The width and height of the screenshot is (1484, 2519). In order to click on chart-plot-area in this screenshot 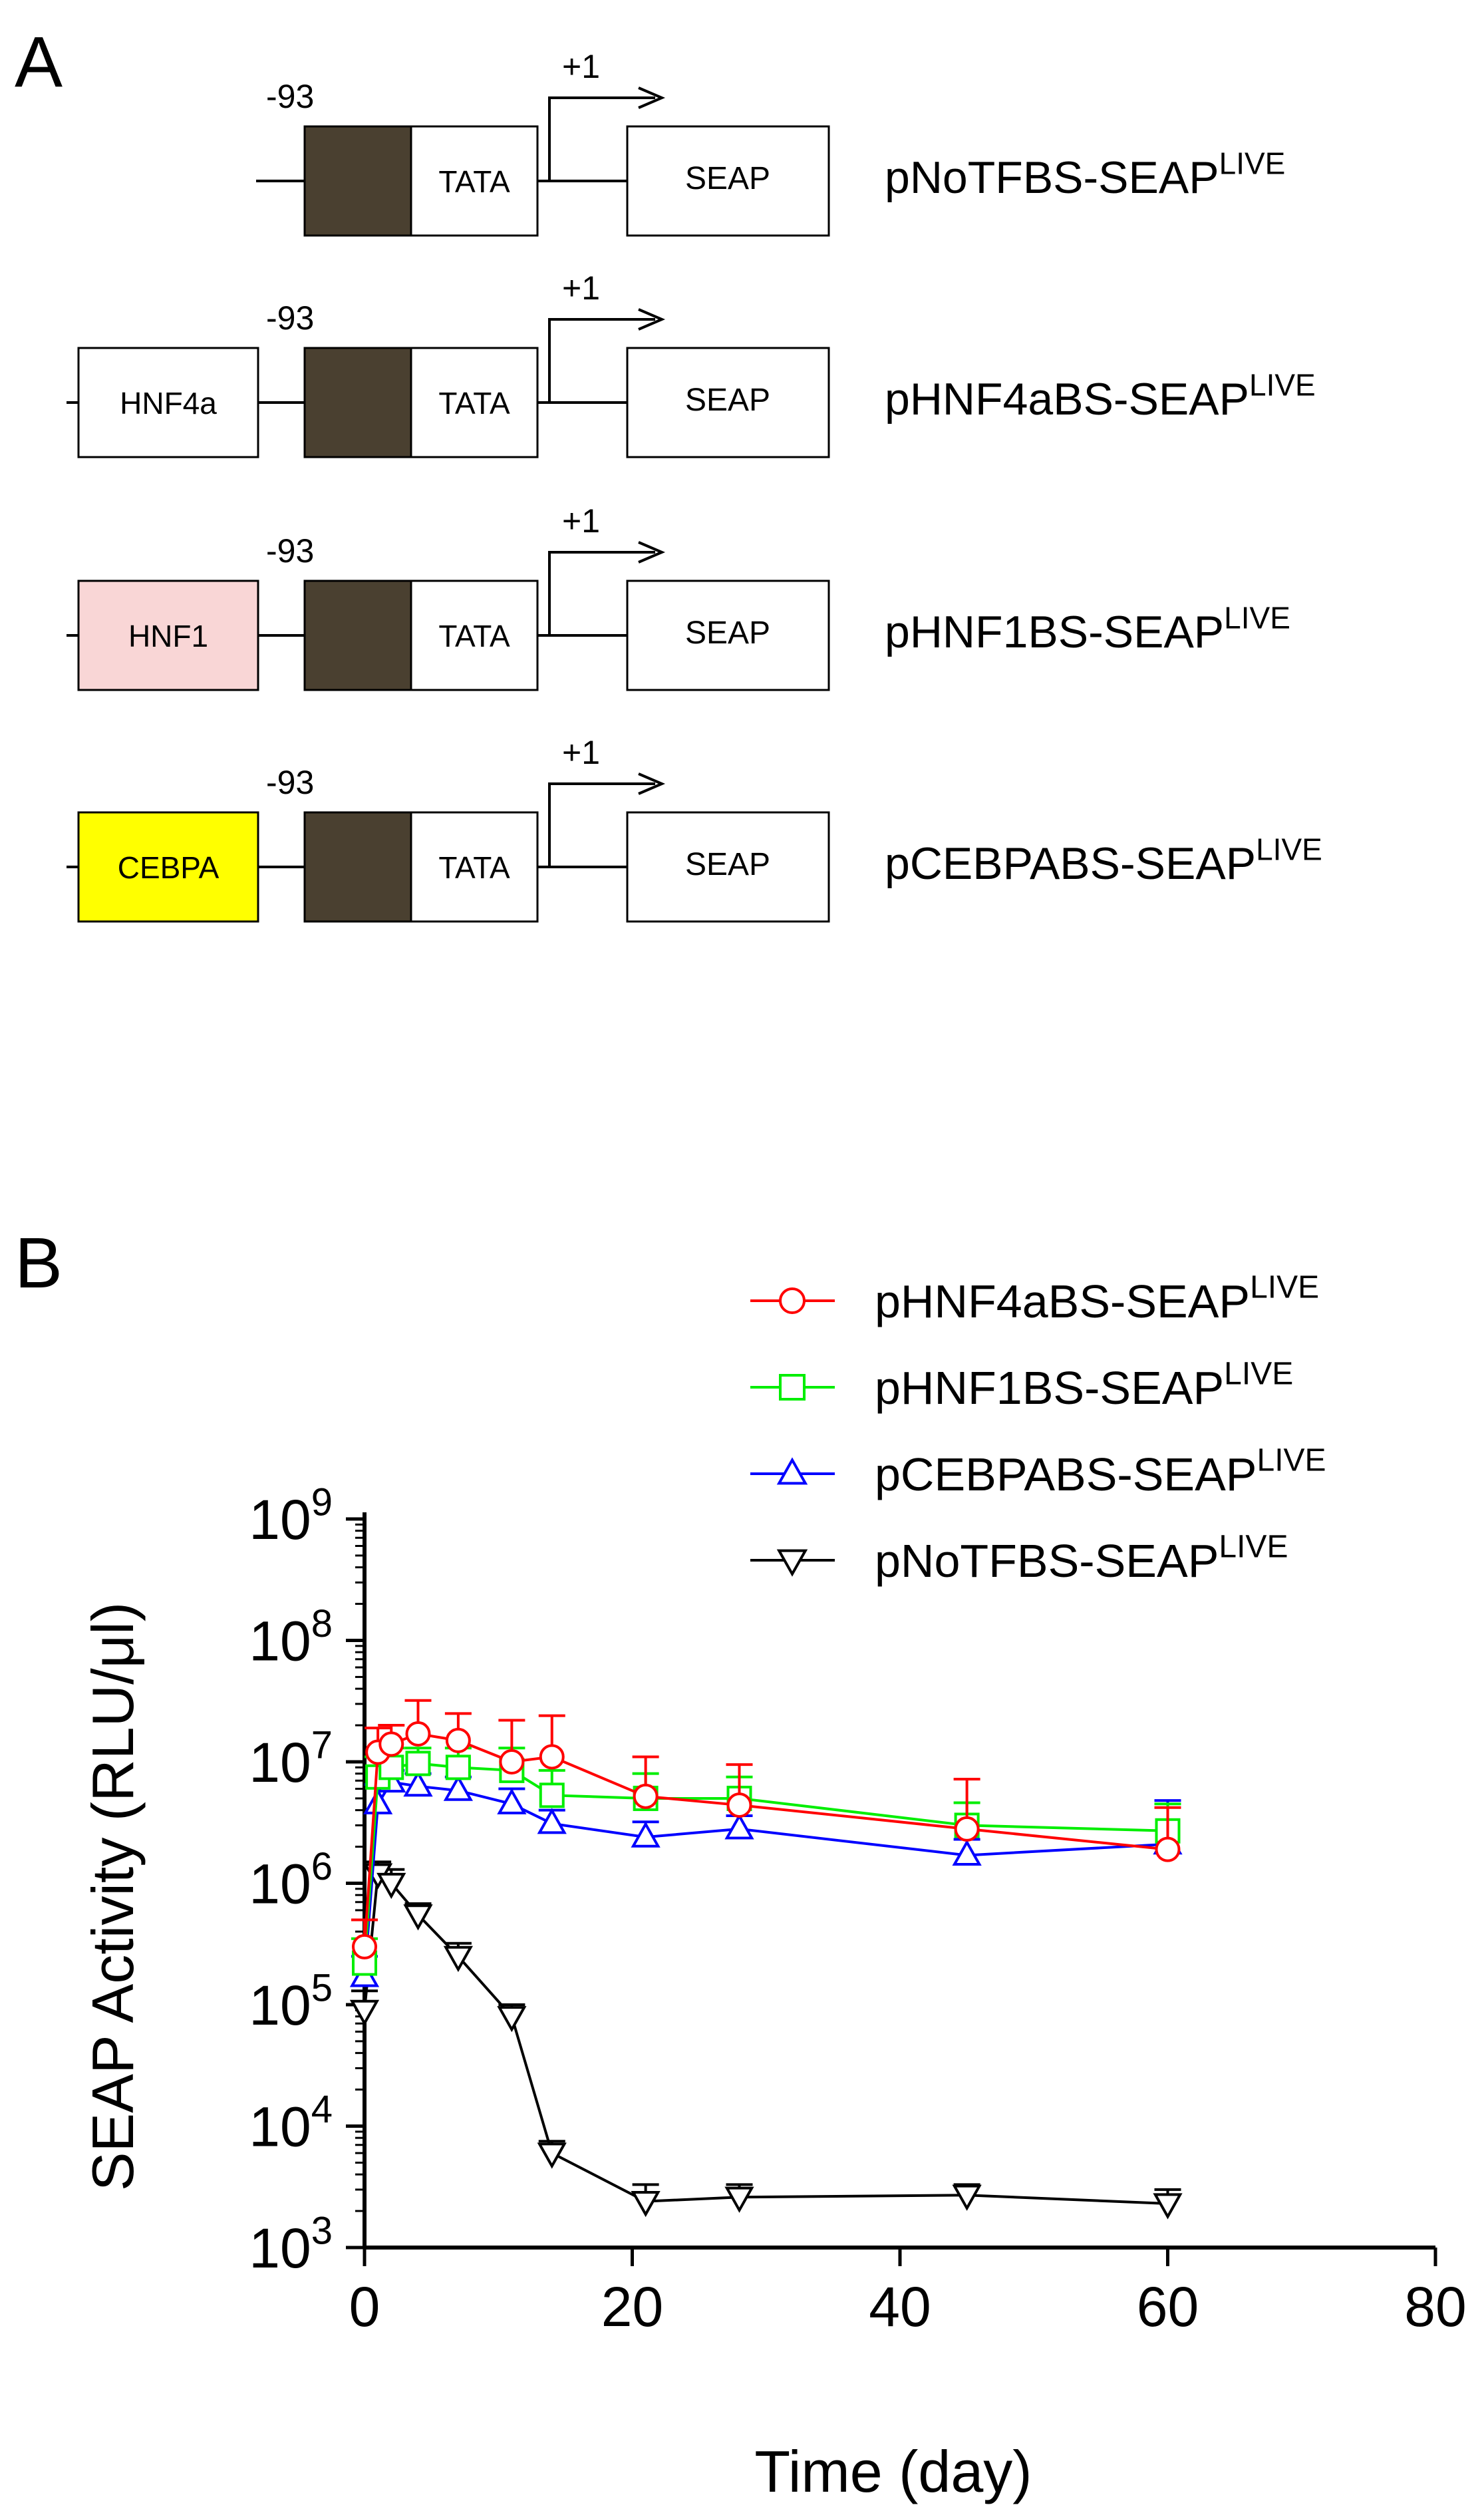, I will do `click(766, 1960)`.